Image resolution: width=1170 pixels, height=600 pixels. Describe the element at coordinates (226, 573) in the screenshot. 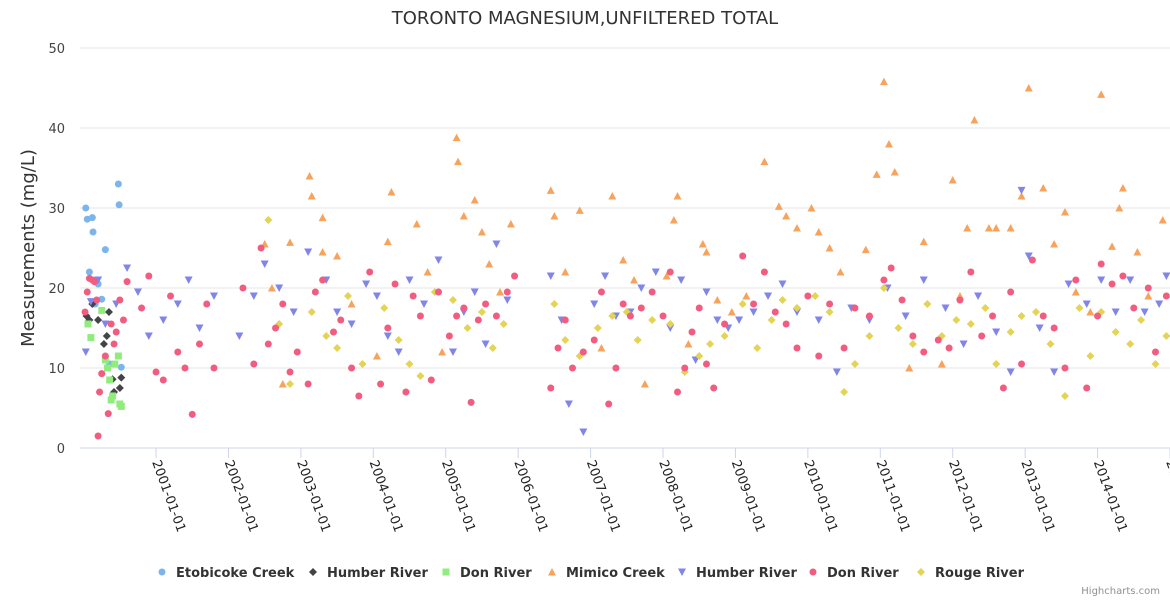

I see `legend-item: Etobicoke Creek` at that location.